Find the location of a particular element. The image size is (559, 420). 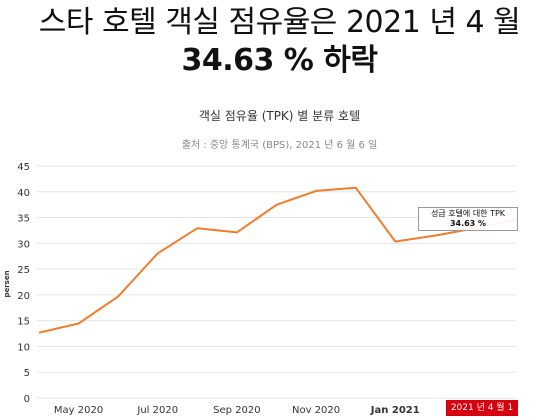

data-tooltip: 성급 호텔에 대한 TPK 34.63 % is located at coordinates (468, 219).